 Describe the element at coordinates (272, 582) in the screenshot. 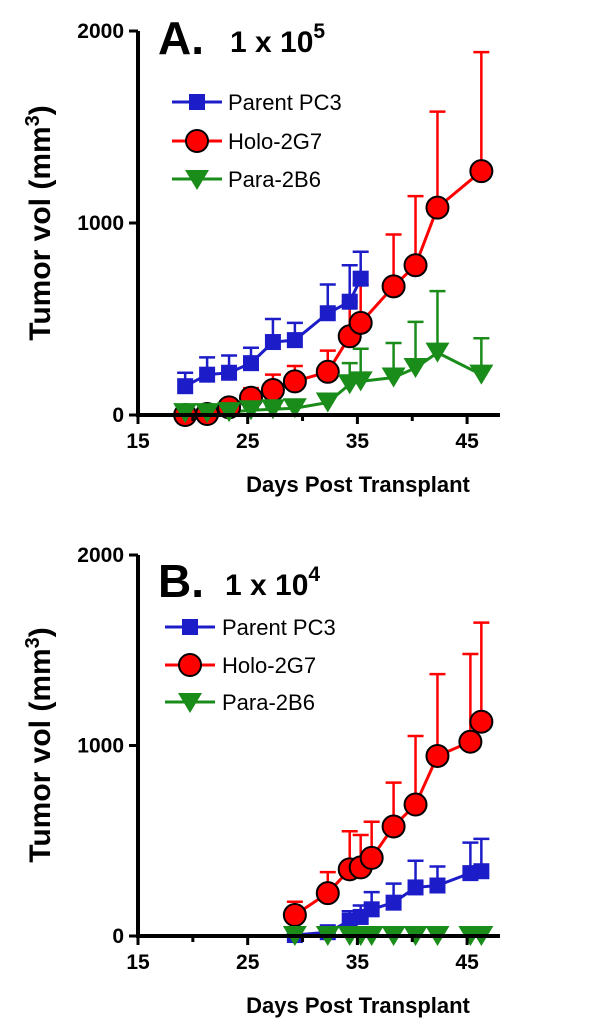

I see `panel-title: 1 x 10⁴` at that location.